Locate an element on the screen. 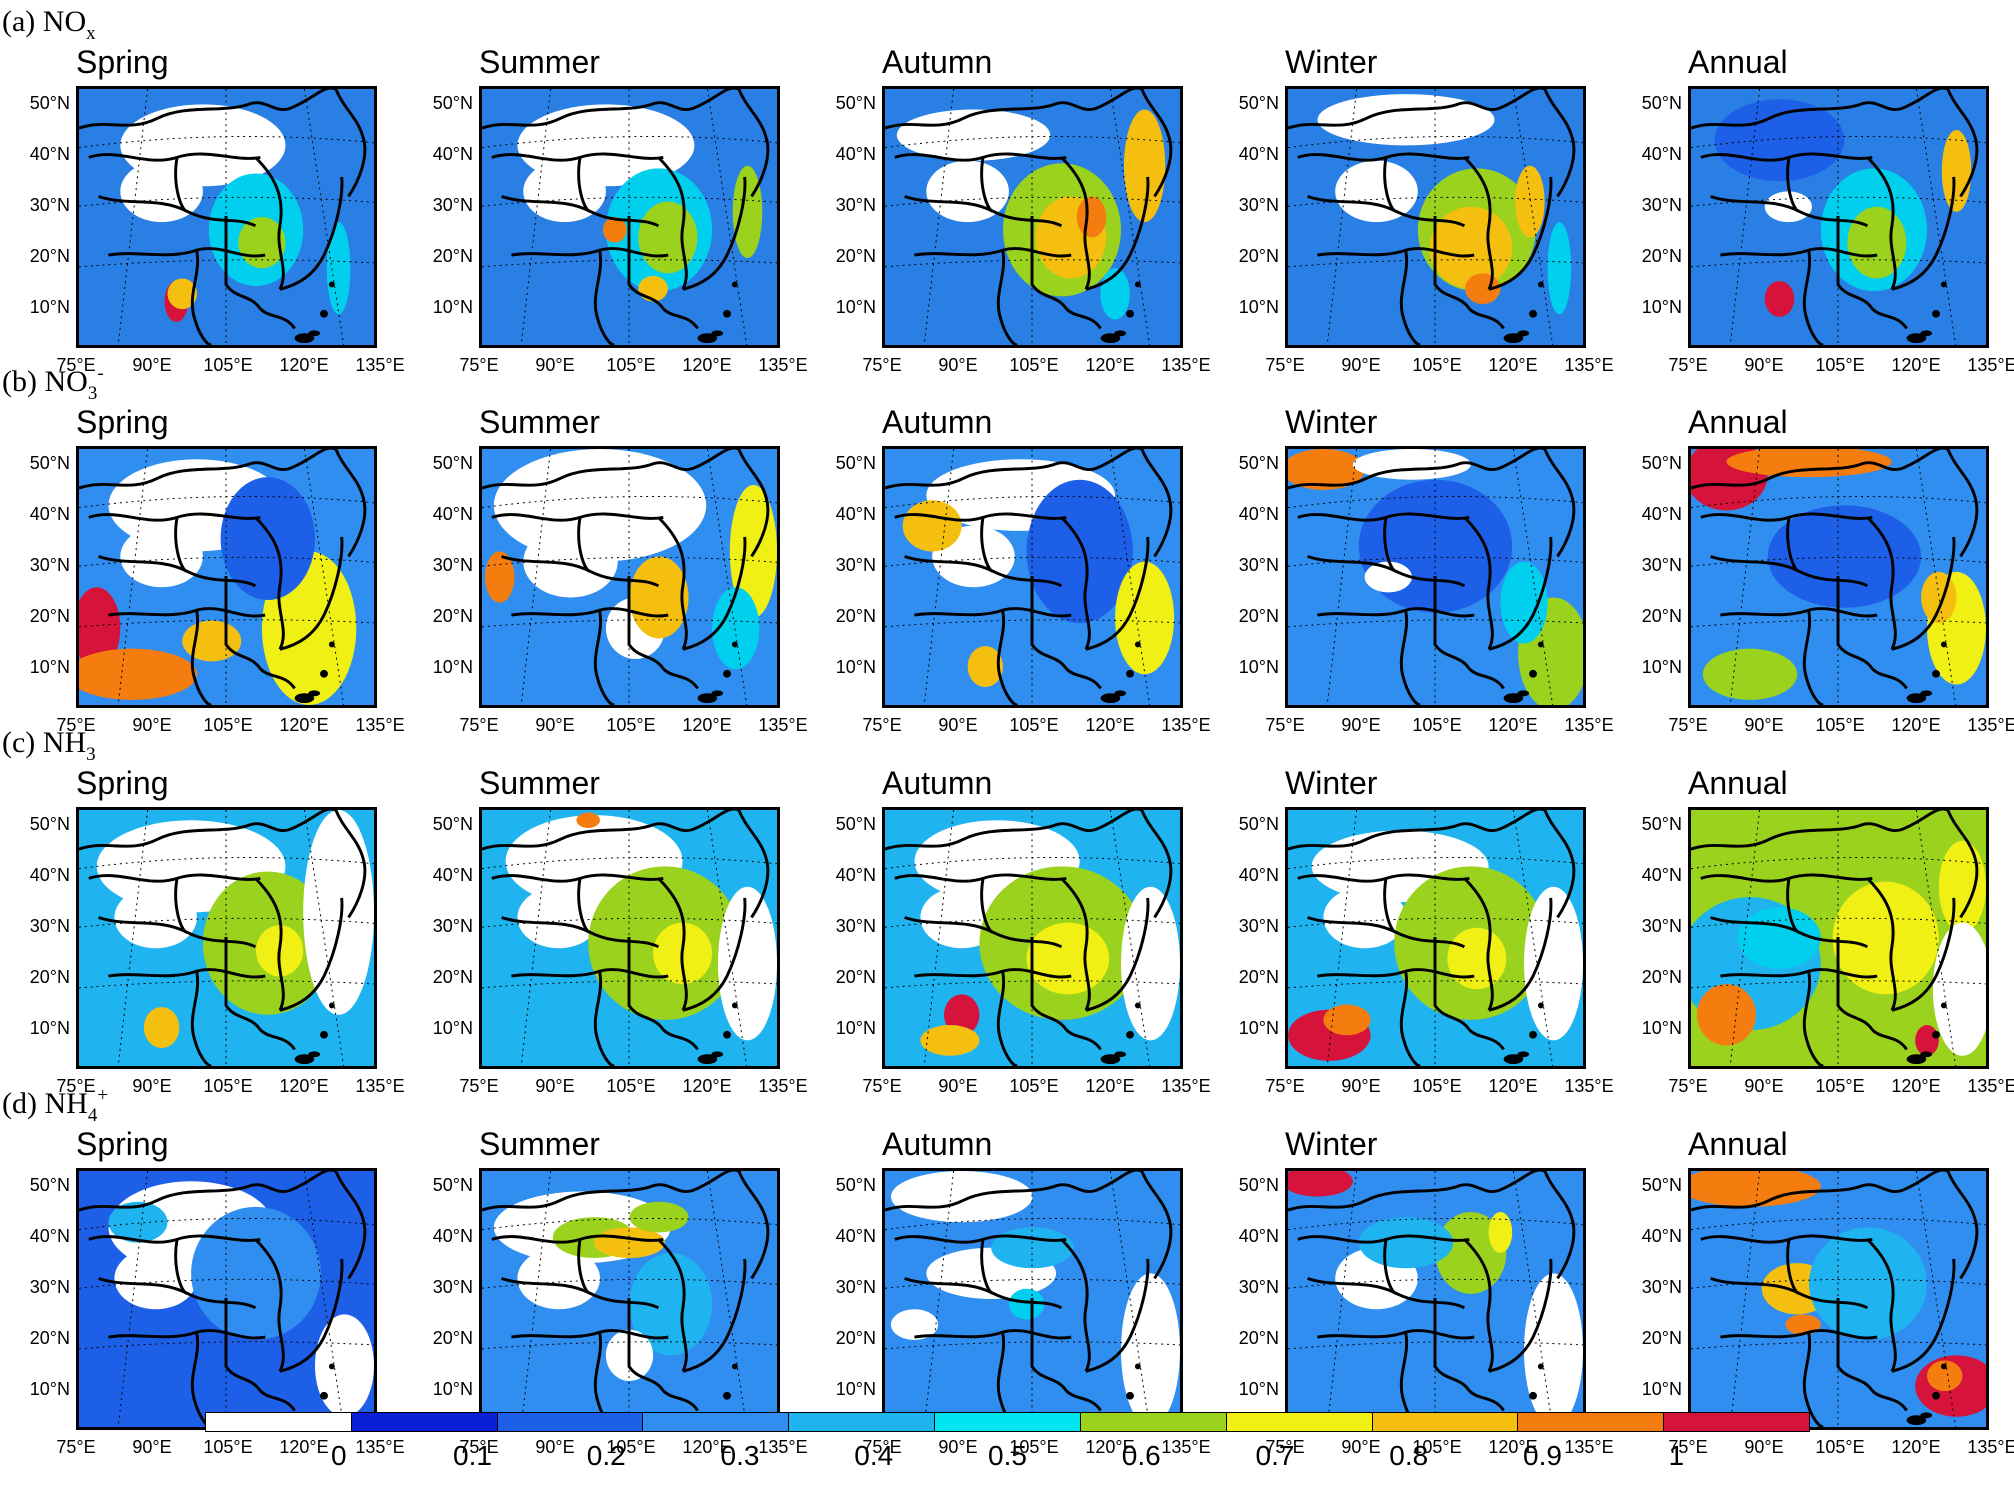 This screenshot has height=1502, width=2014. row-label-subscript: 3 is located at coordinates (91, 754).